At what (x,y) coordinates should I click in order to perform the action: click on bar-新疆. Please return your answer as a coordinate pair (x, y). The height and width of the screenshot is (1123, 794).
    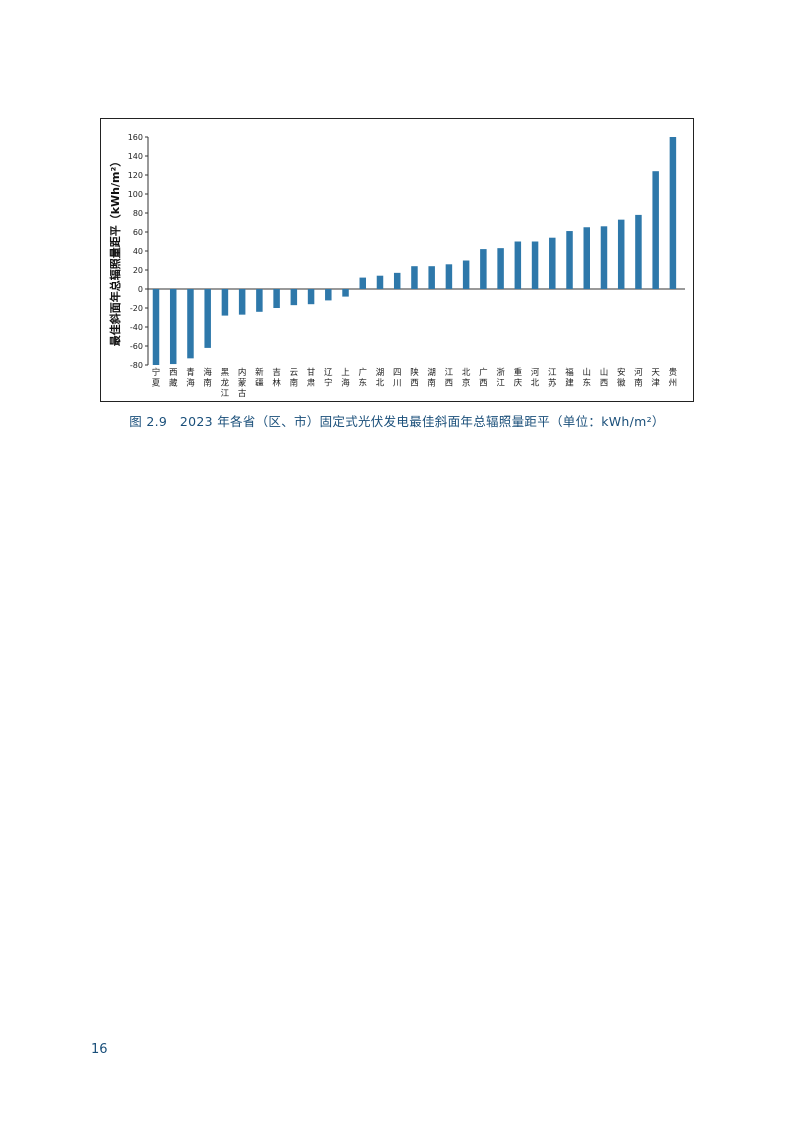
    Looking at the image, I should click on (259, 300).